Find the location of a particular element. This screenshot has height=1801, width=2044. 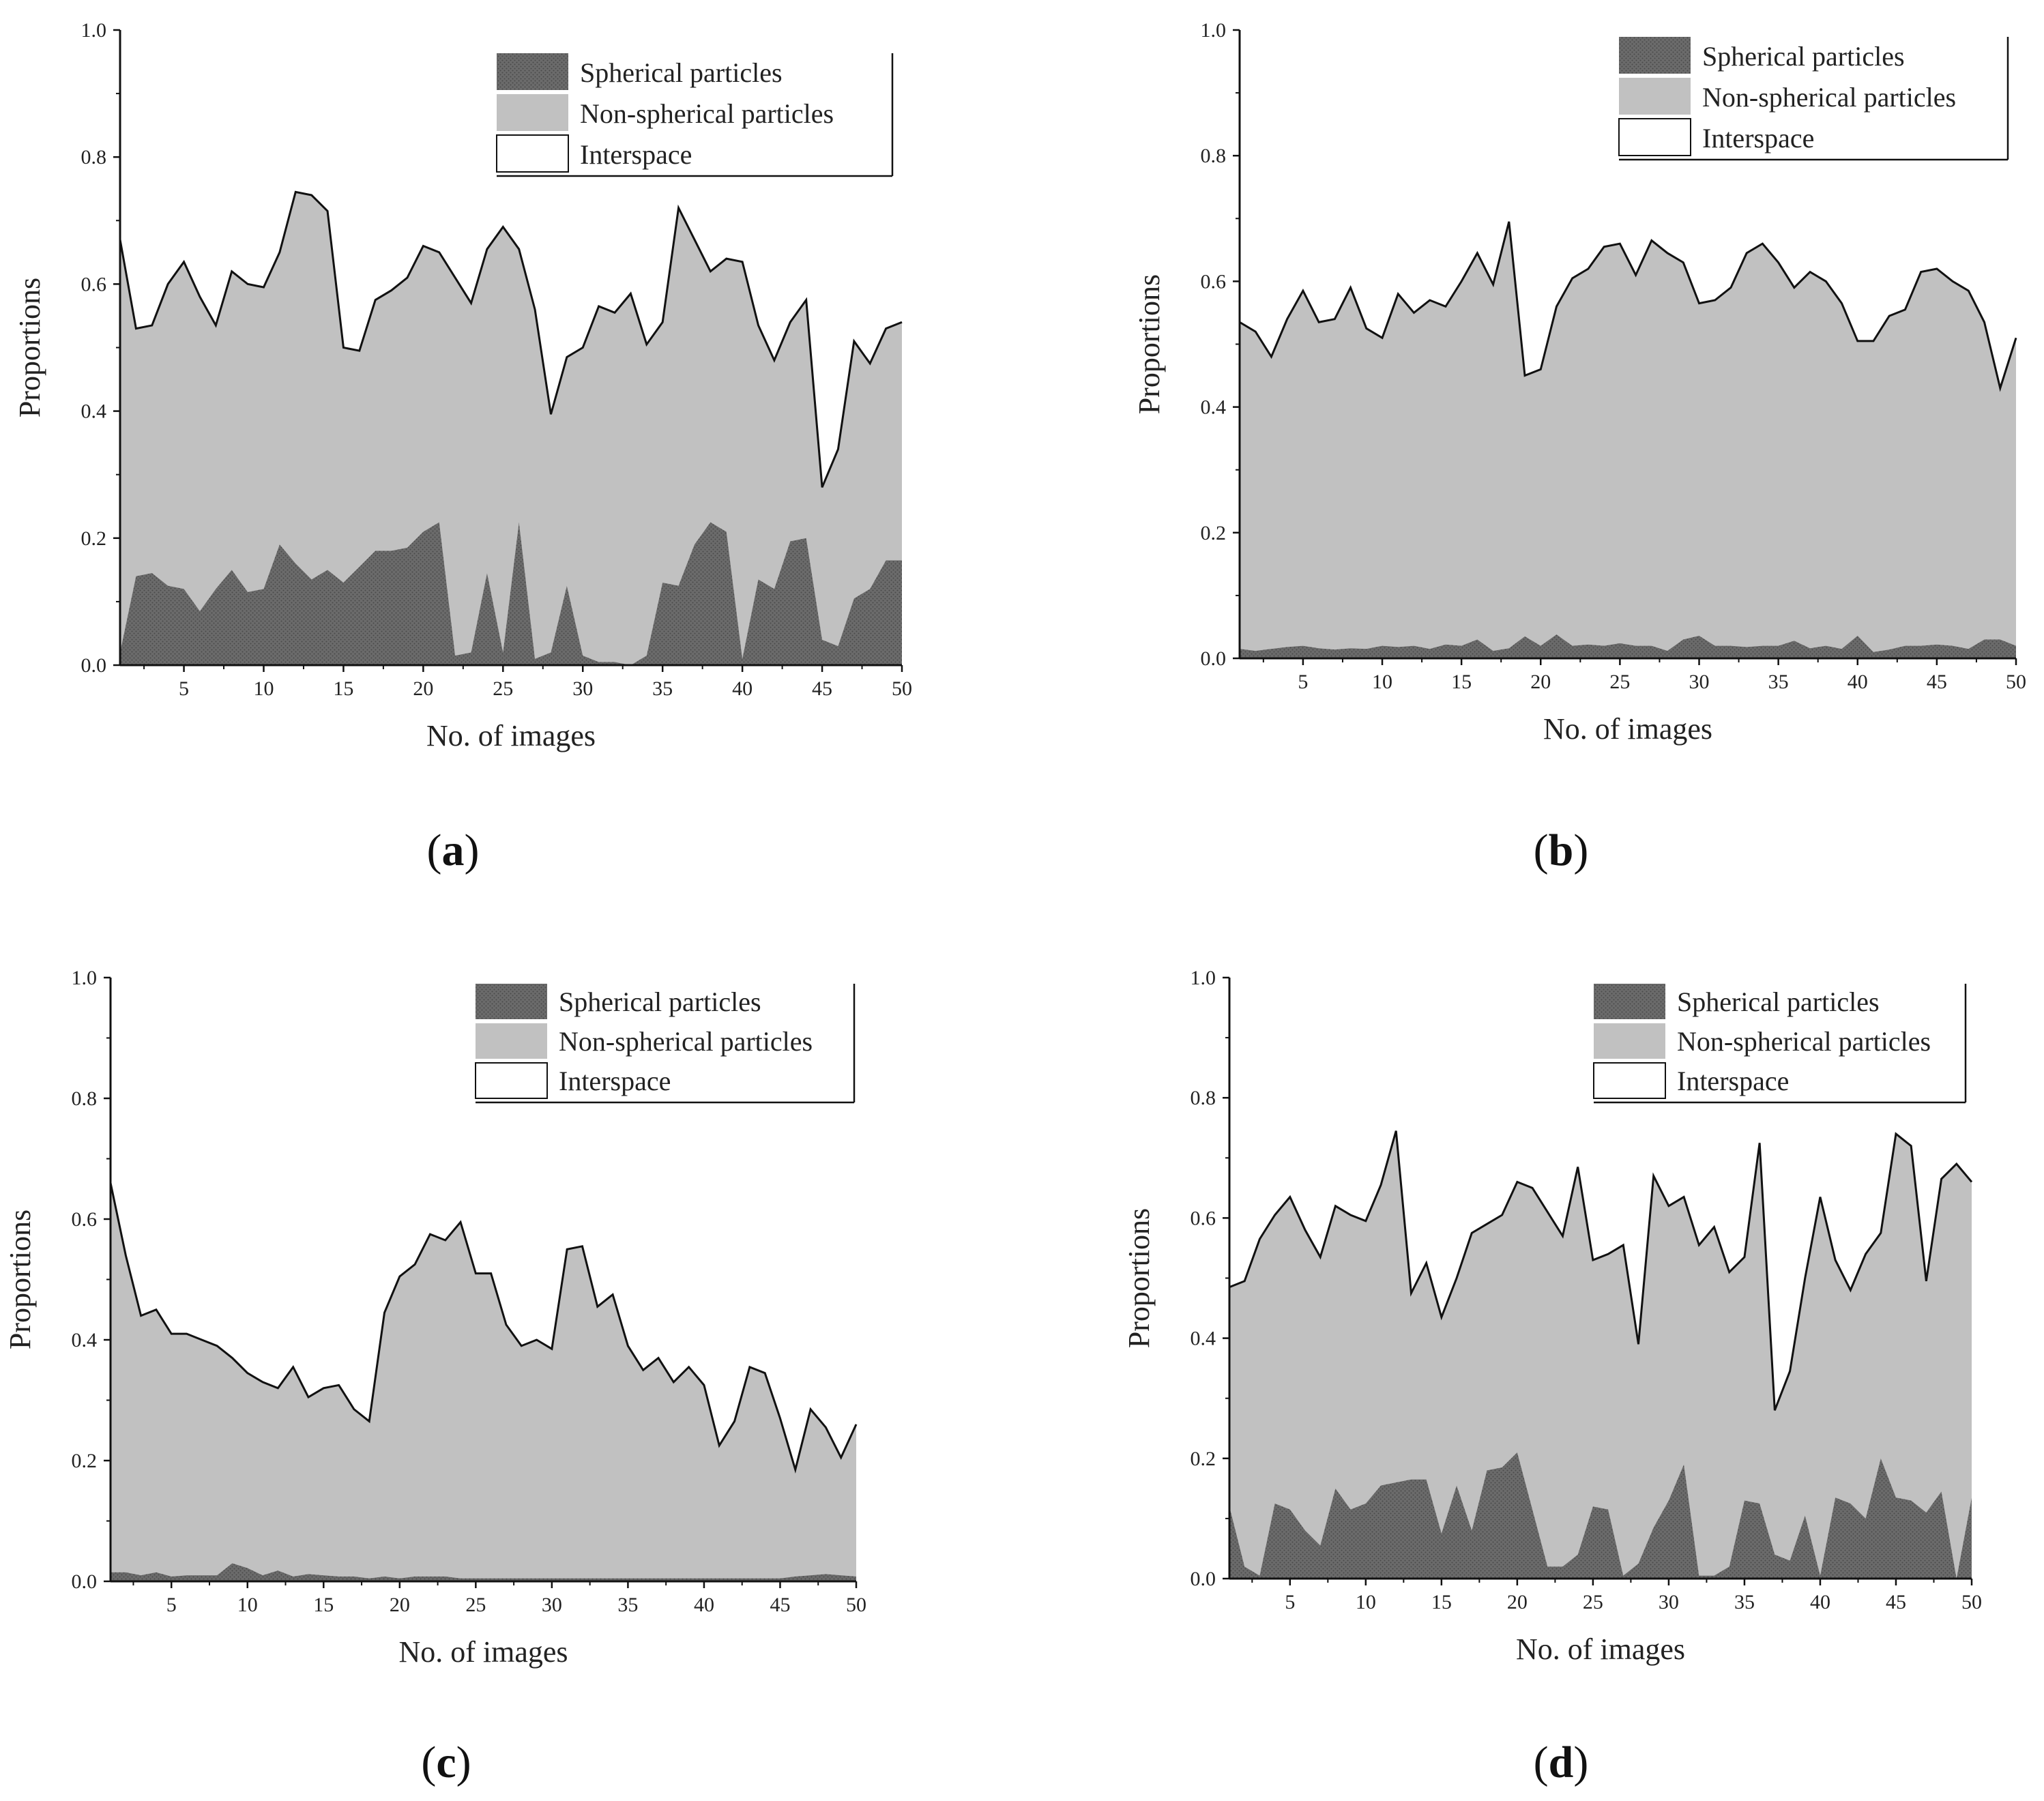

legend-label-c-2: Interspace is located at coordinates (615, 1081).